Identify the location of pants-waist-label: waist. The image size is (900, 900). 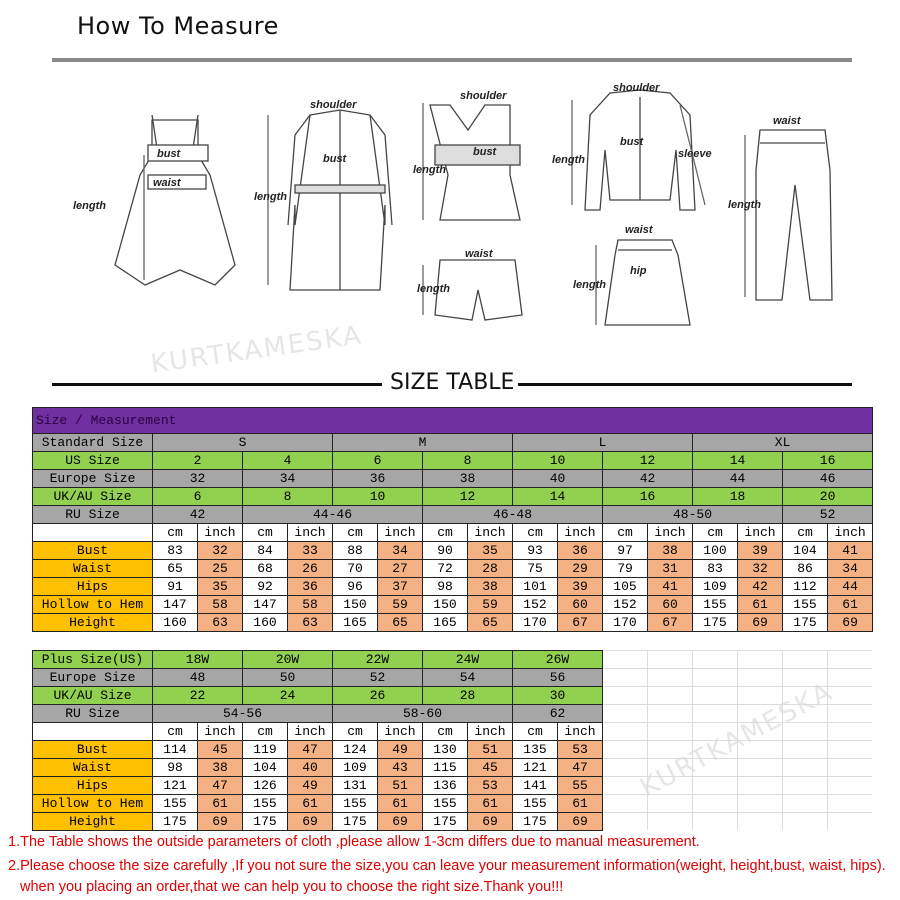
(787, 121).